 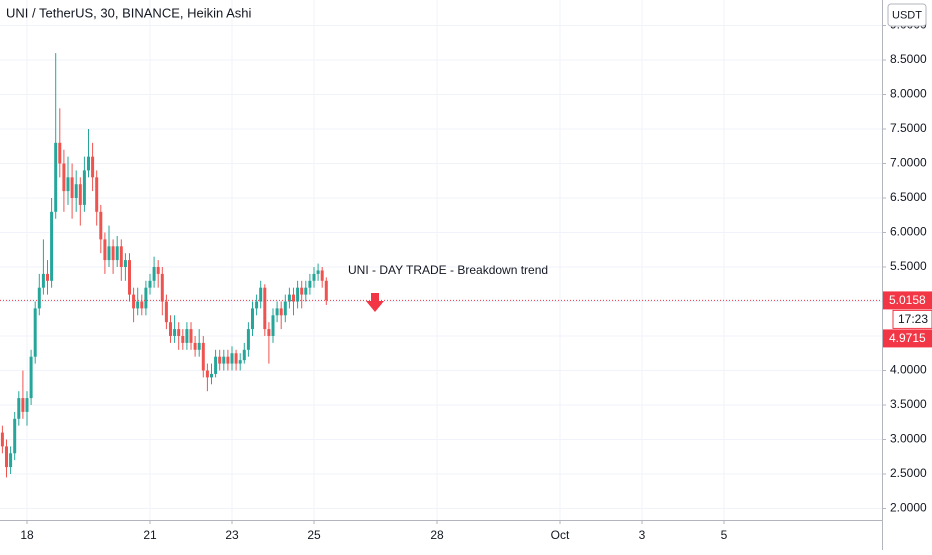 What do you see at coordinates (908, 59) in the screenshot?
I see `y-tick-label: 8.5000` at bounding box center [908, 59].